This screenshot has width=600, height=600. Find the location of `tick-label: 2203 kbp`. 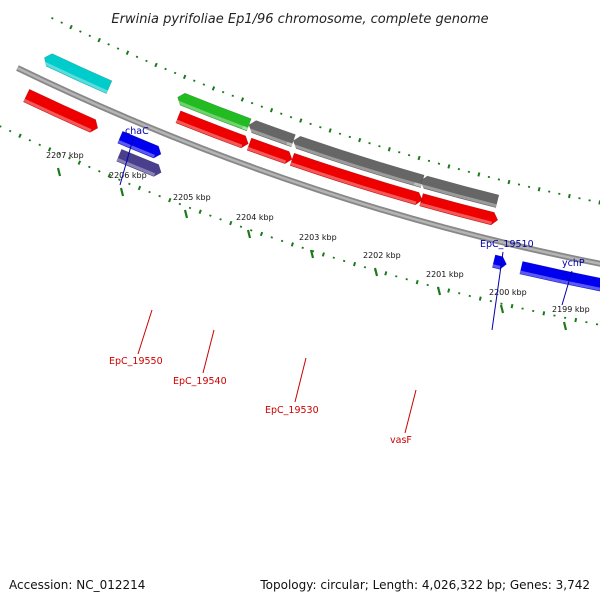

tick-label: 2203 kbp is located at coordinates (318, 237).